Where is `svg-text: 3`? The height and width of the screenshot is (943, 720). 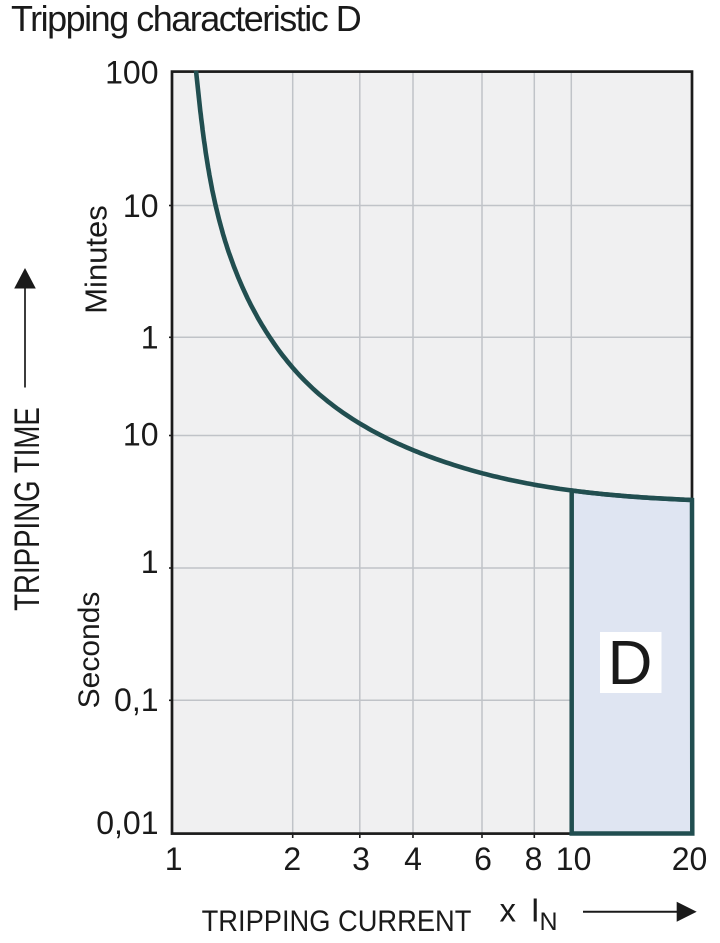 svg-text: 3 is located at coordinates (361, 859).